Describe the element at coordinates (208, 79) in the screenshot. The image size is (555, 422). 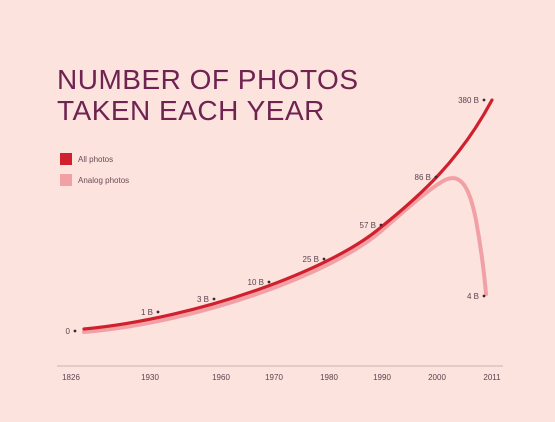
I see `chart-title-line-1: NUMBER OF PHOTOS` at that location.